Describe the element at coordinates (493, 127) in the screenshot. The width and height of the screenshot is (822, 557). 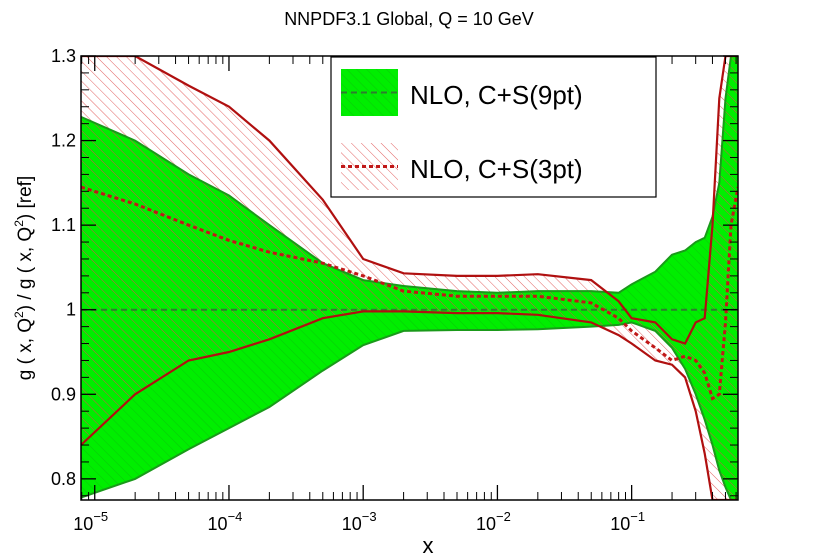
I see `legend: NLO, C+S(9pt) NLO, C+S(3pt)` at that location.